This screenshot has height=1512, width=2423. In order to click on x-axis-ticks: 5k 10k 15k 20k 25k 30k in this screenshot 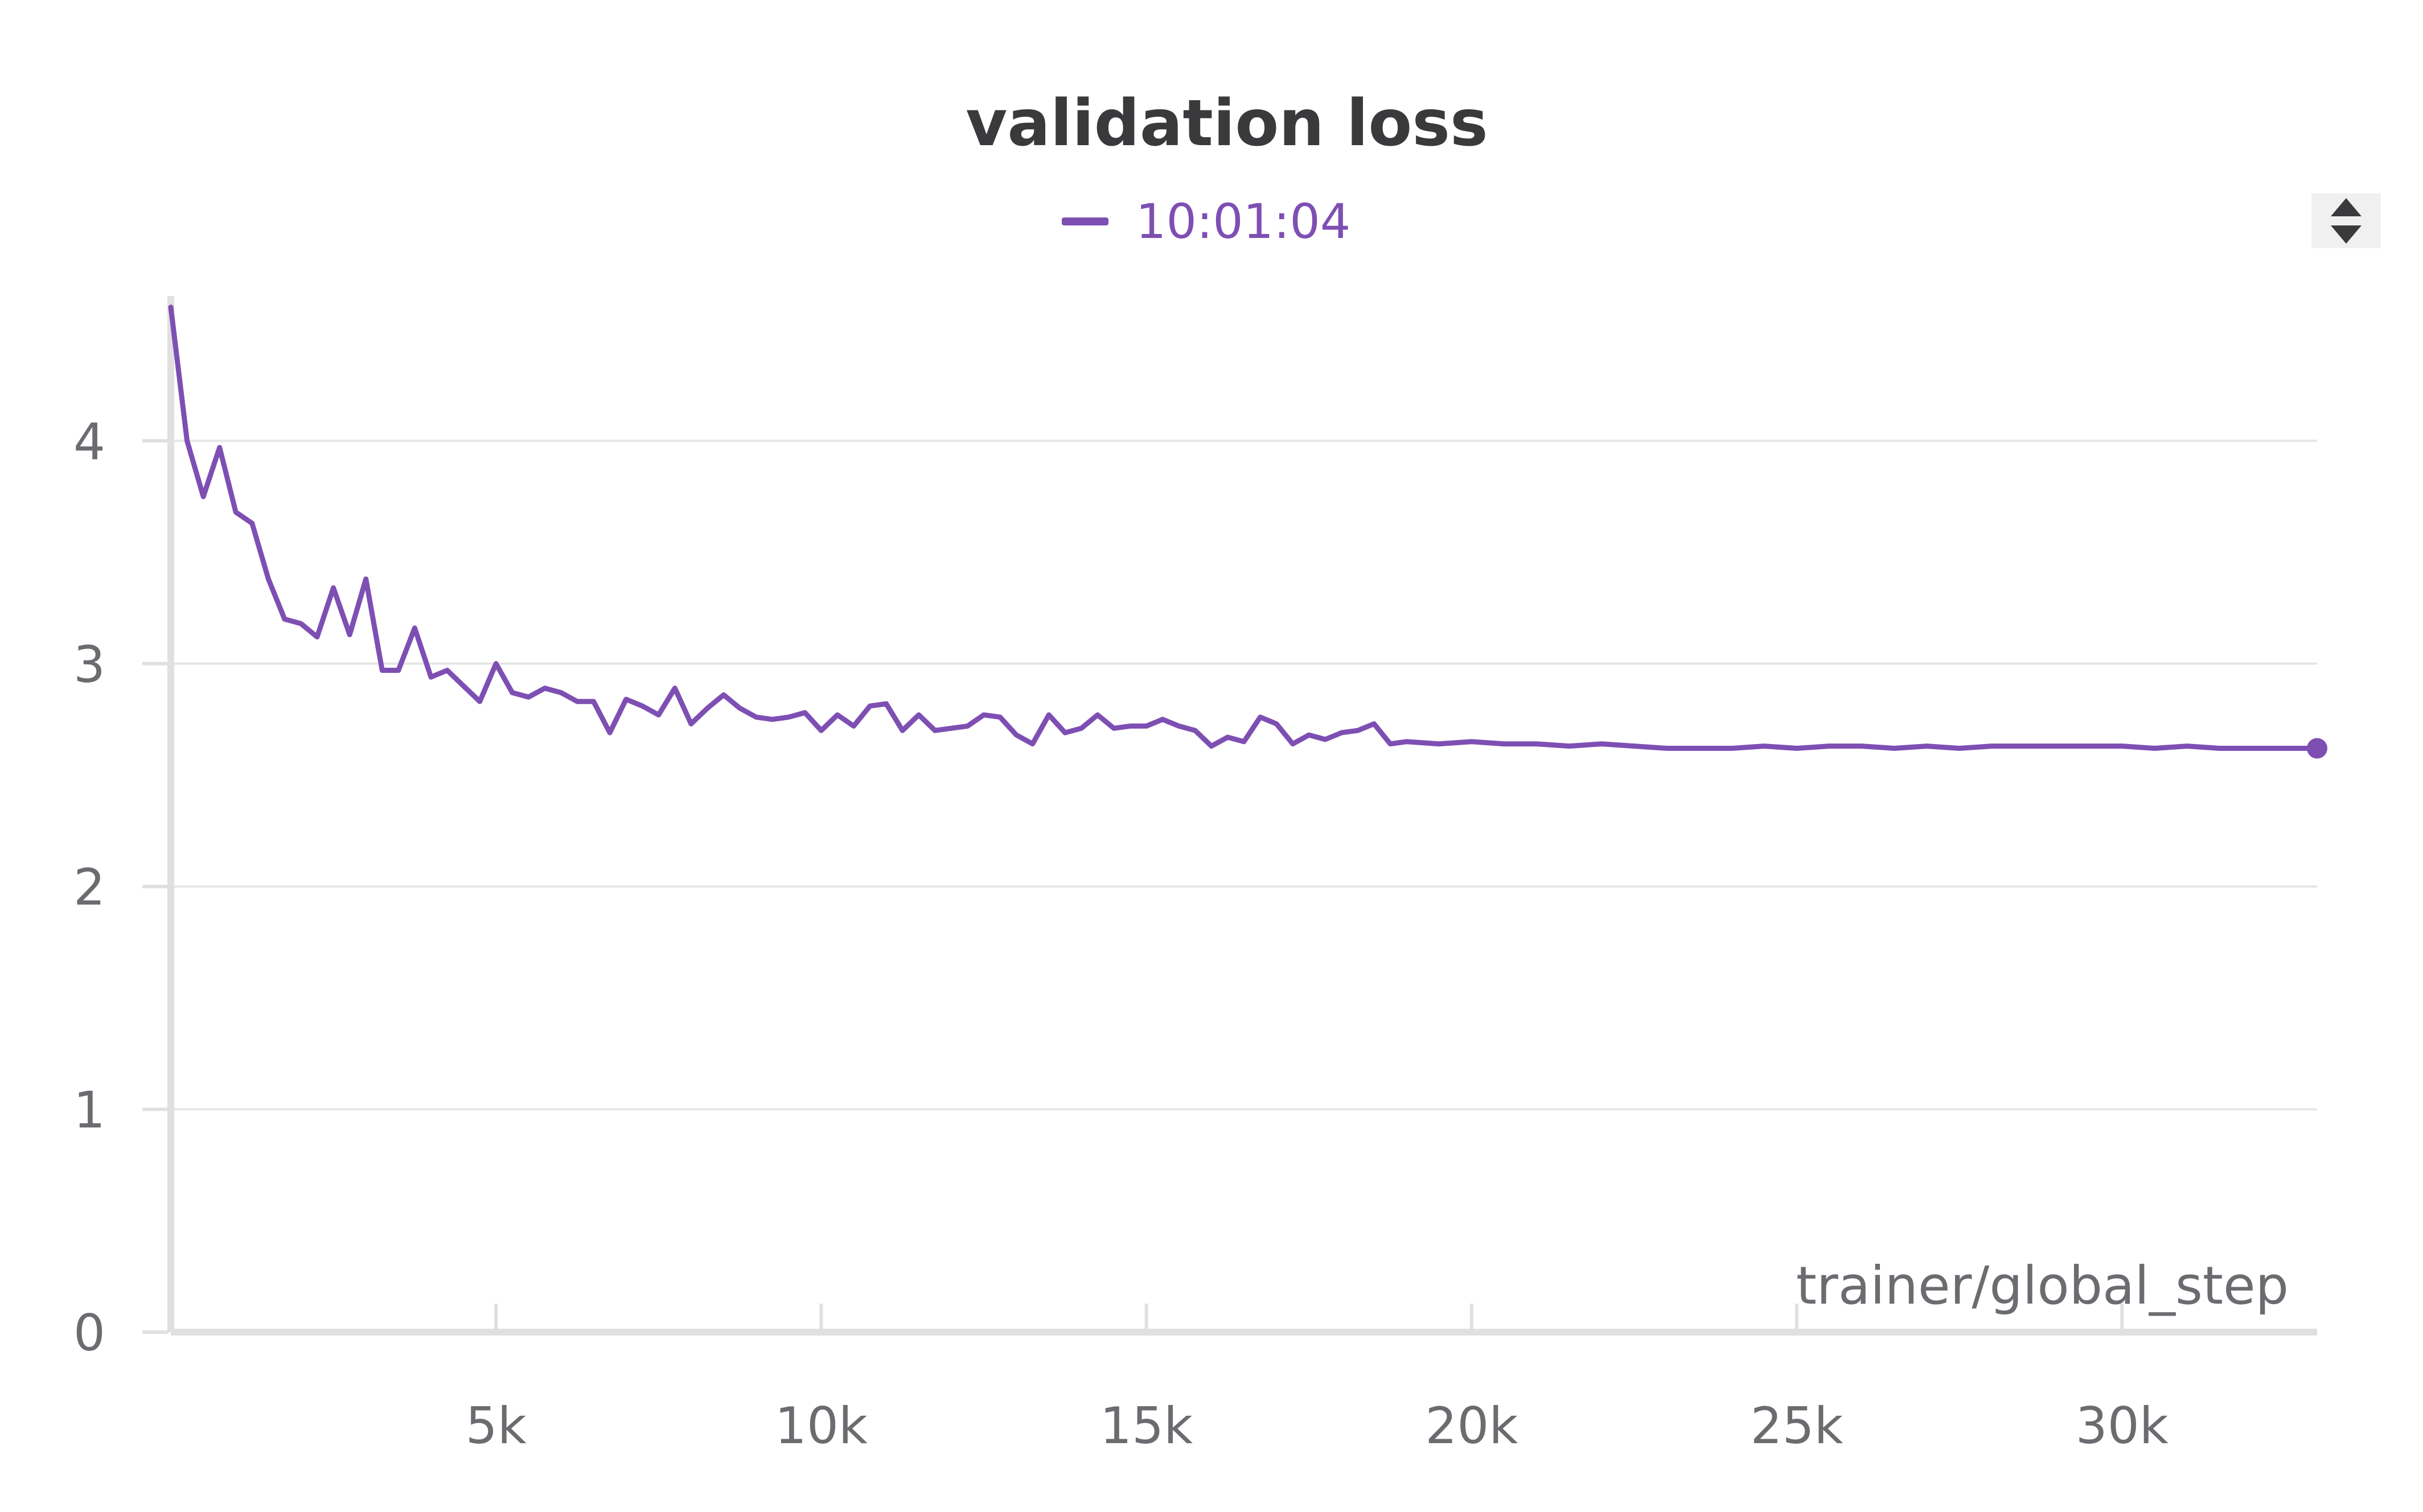, I will do `click(1317, 1379)`.